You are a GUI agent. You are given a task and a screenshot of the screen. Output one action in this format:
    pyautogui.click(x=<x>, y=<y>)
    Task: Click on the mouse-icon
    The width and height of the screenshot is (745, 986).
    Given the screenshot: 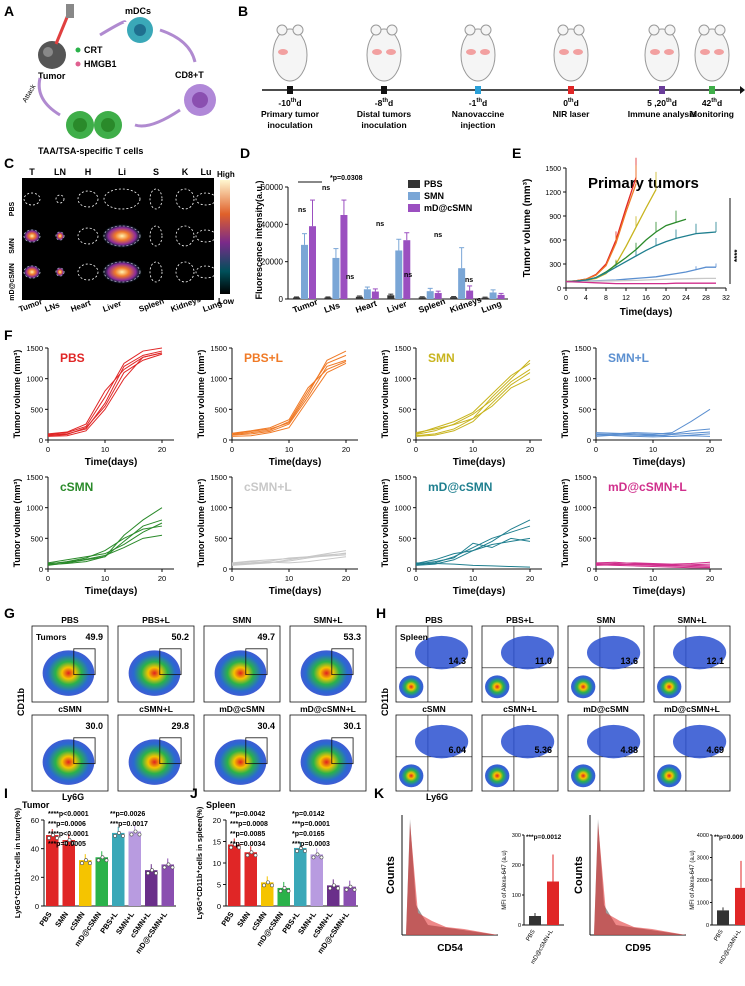 What is the action you would take?
    pyautogui.click(x=478, y=55)
    